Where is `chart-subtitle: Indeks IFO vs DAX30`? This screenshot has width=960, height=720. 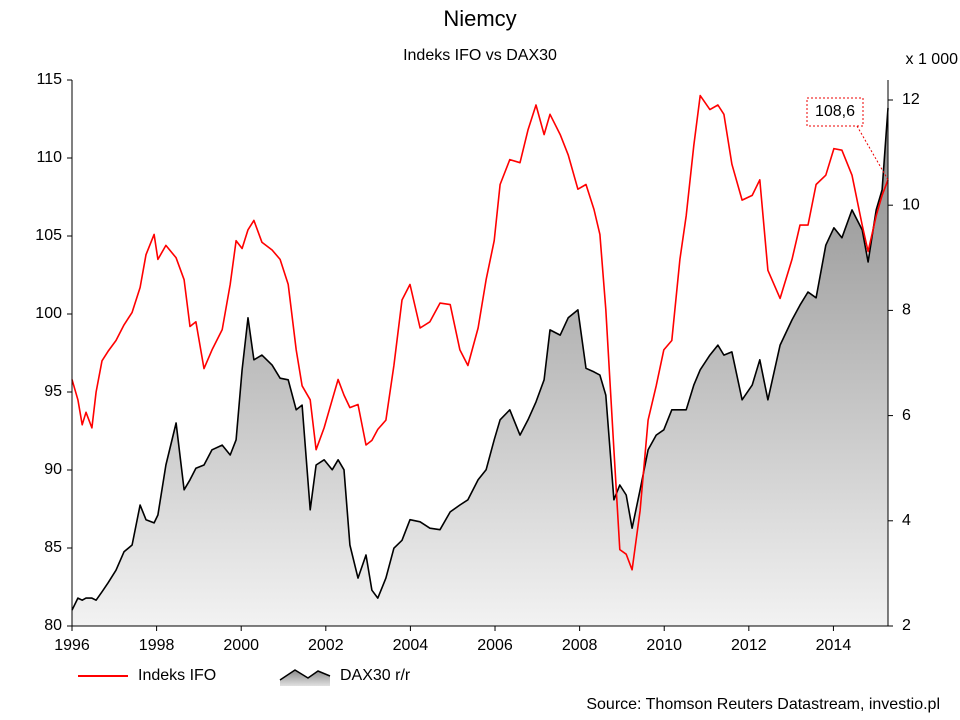
chart-subtitle: Indeks IFO vs DAX30 is located at coordinates (480, 55).